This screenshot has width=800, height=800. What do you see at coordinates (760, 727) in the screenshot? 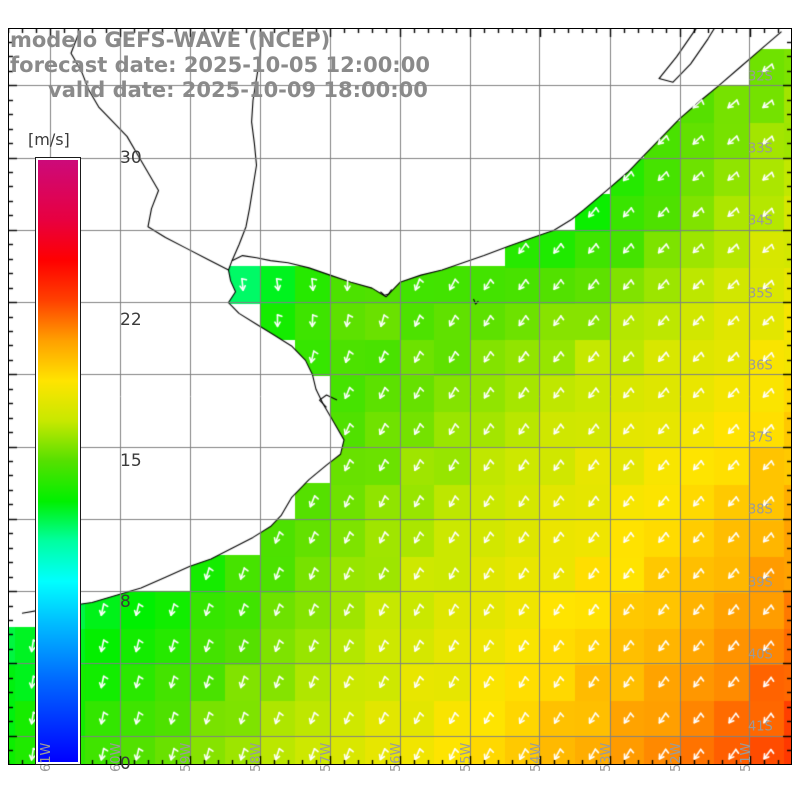
I see `lat-label-41S: 41S` at bounding box center [760, 727].